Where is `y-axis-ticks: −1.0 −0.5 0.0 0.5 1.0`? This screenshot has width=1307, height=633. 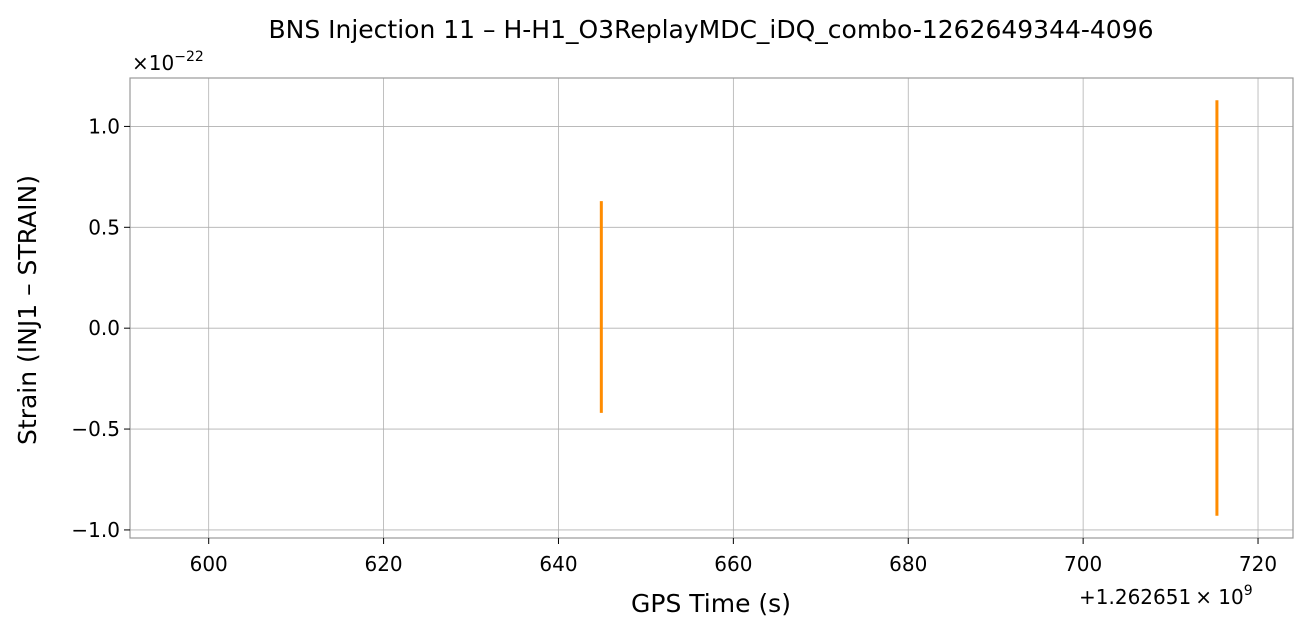 y-axis-ticks: −1.0 −0.5 0.0 0.5 1.0 is located at coordinates (100, 328).